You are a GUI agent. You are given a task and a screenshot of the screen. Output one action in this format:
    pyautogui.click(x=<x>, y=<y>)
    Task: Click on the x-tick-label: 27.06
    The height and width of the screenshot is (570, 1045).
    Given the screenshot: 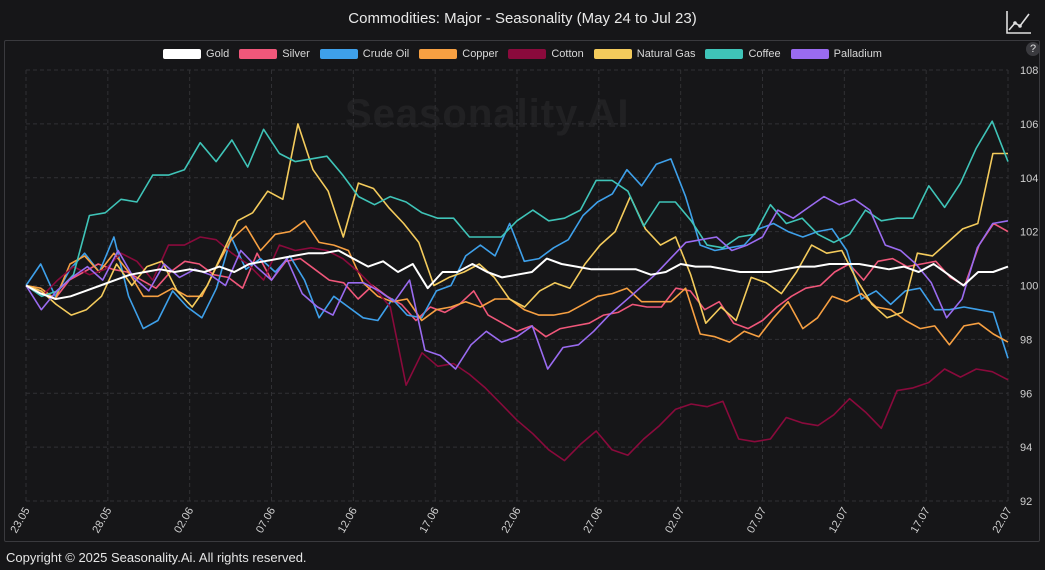 What is the action you would take?
    pyautogui.click(x=593, y=521)
    